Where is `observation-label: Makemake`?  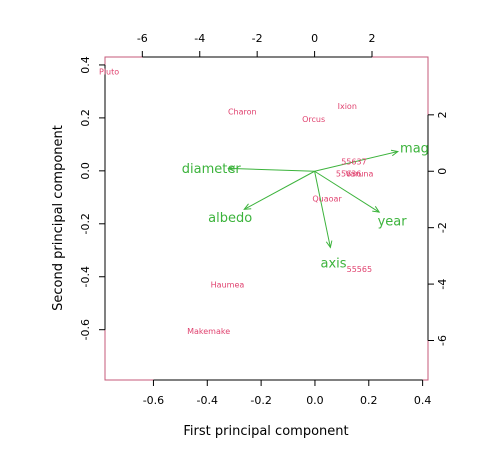
observation-label: Makemake is located at coordinates (208, 331).